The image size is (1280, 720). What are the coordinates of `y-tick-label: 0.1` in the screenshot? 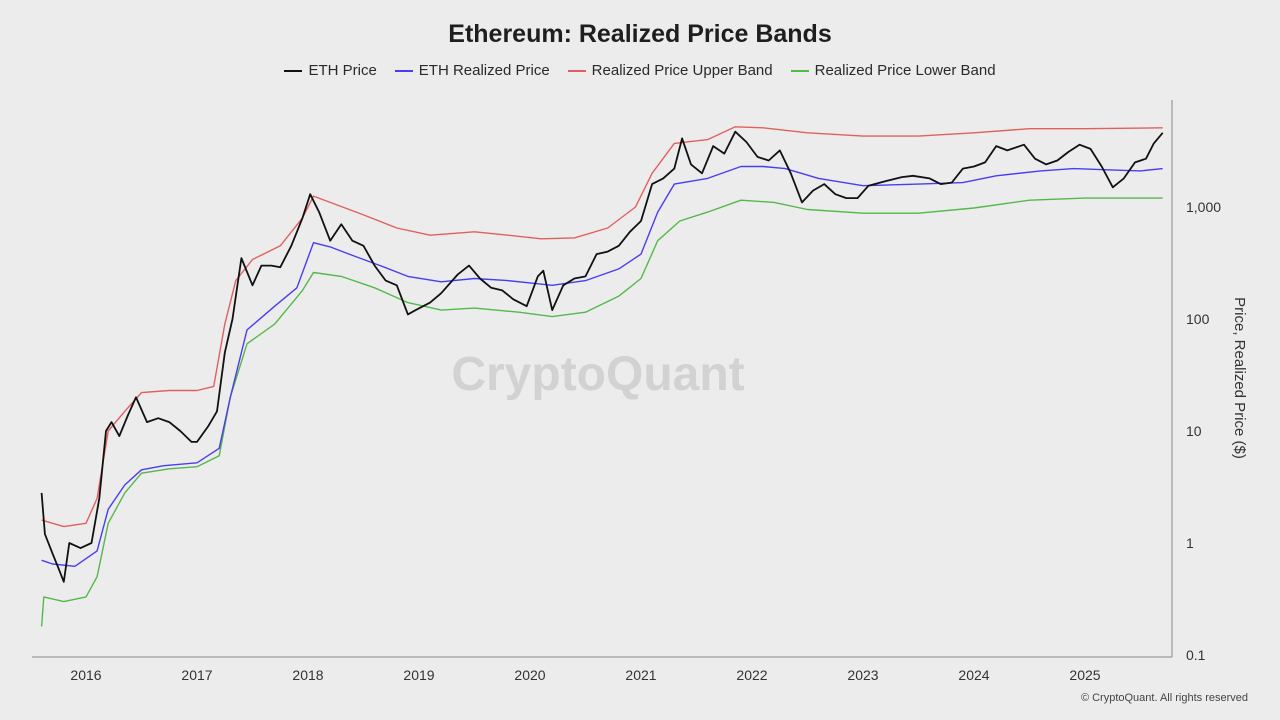 It's located at (1196, 655).